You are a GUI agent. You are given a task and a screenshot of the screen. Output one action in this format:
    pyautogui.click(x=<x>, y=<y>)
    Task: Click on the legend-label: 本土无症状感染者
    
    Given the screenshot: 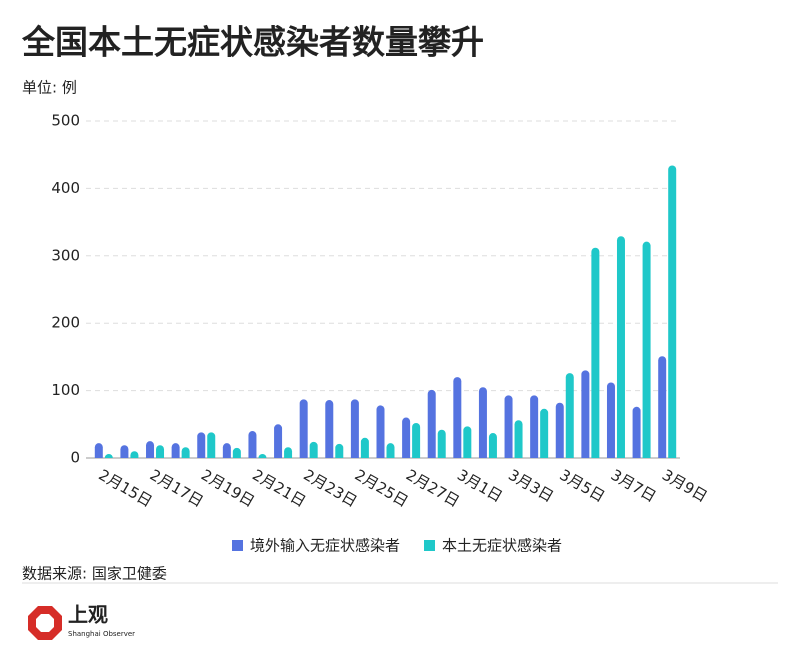 What is the action you would take?
    pyautogui.click(x=502, y=546)
    